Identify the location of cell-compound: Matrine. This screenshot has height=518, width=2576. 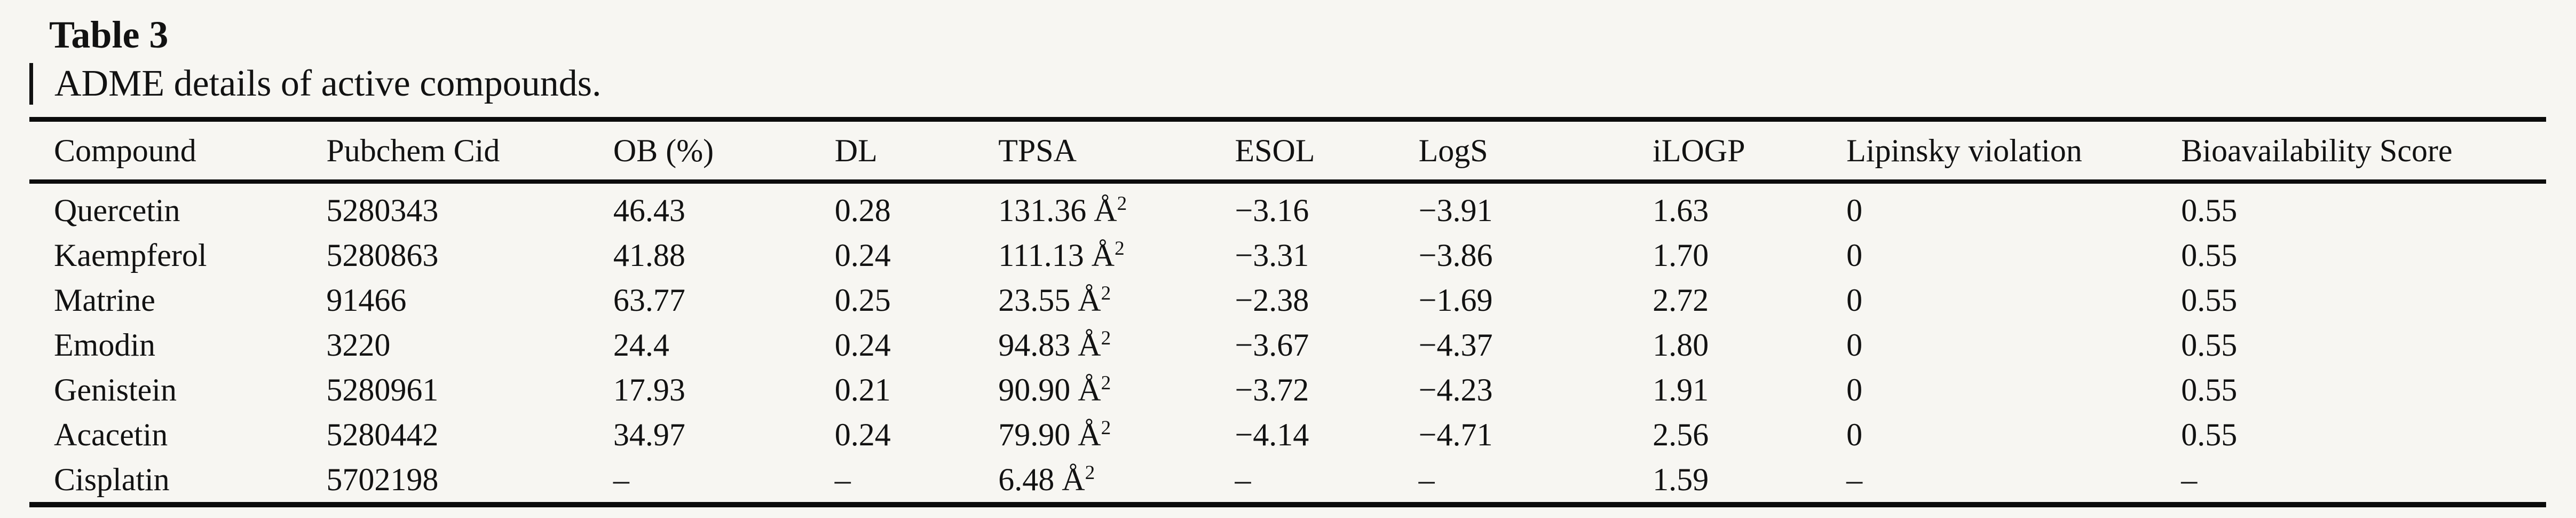
(104, 300).